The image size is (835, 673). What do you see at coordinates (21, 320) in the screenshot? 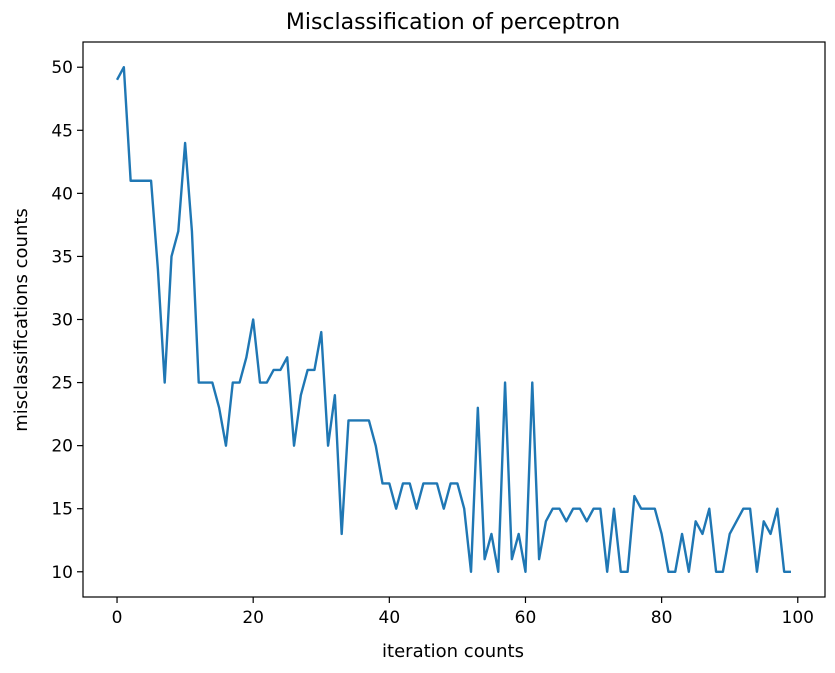
I see `y-axis-title: misclassifications counts` at bounding box center [21, 320].